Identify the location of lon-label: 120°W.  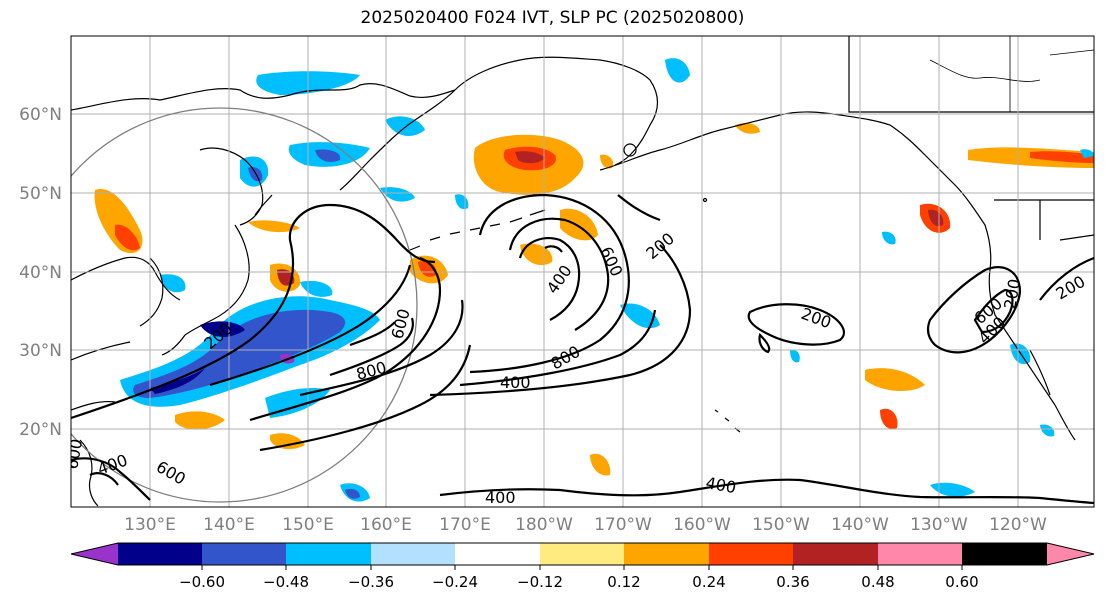
(1018, 525).